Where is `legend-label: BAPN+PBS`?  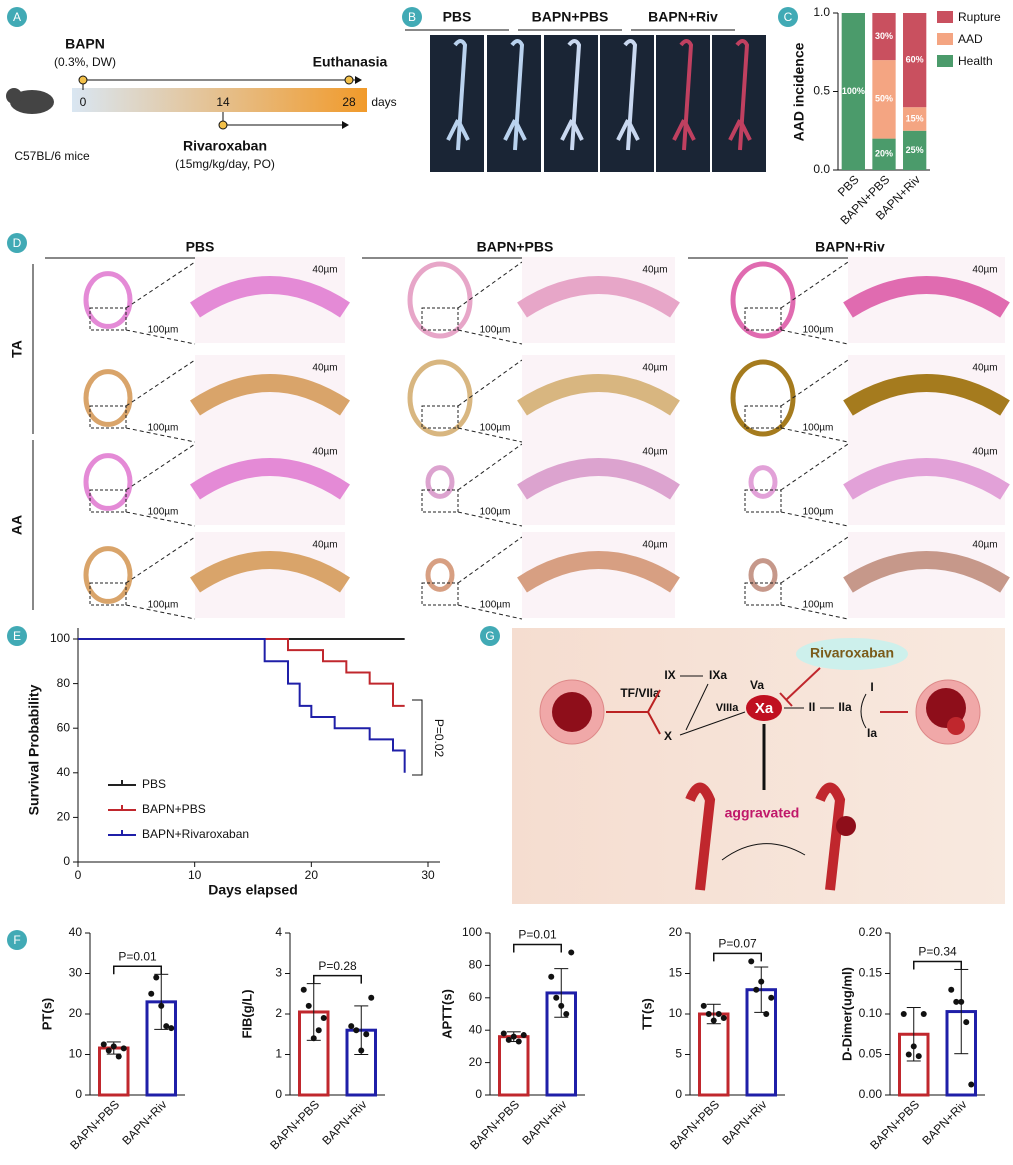
legend-label: BAPN+PBS is located at coordinates (174, 809).